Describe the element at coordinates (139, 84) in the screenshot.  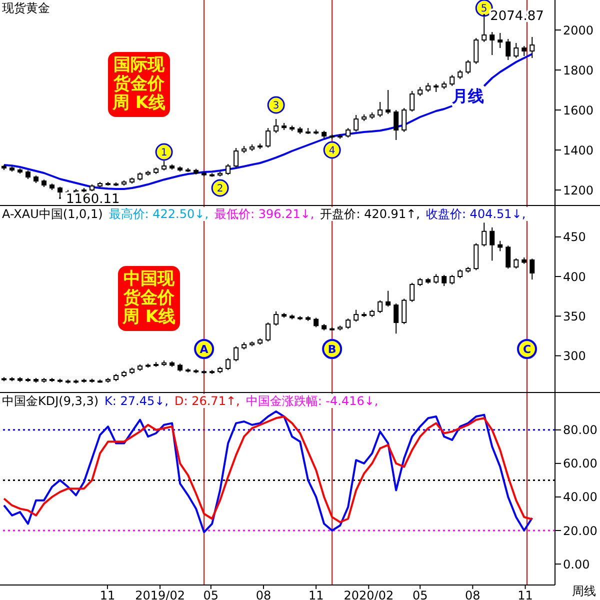
I see `text: 国际现货金价周 K线` at that location.